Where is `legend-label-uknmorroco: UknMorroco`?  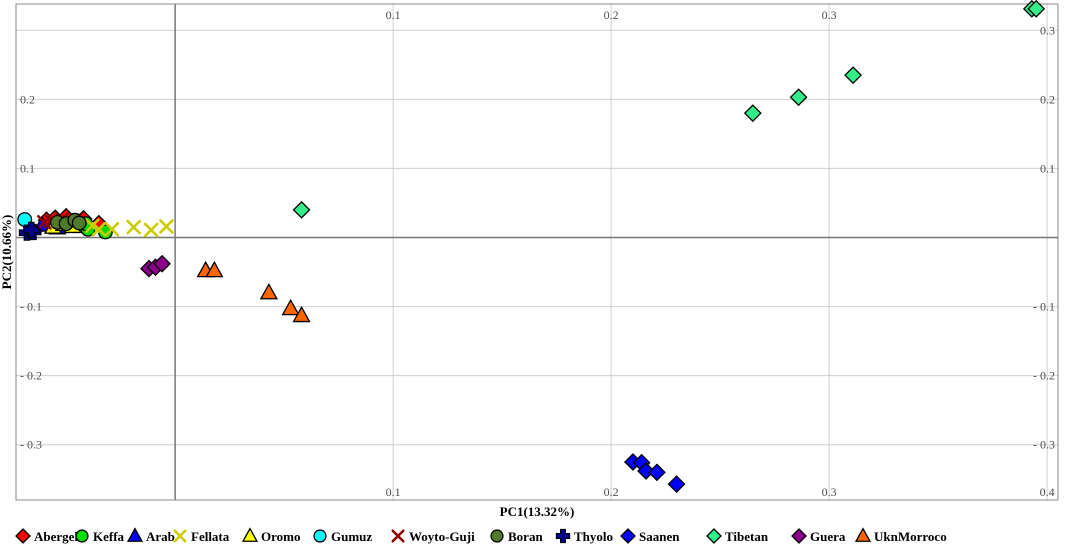 legend-label-uknmorroco: UknMorroco is located at coordinates (910, 536).